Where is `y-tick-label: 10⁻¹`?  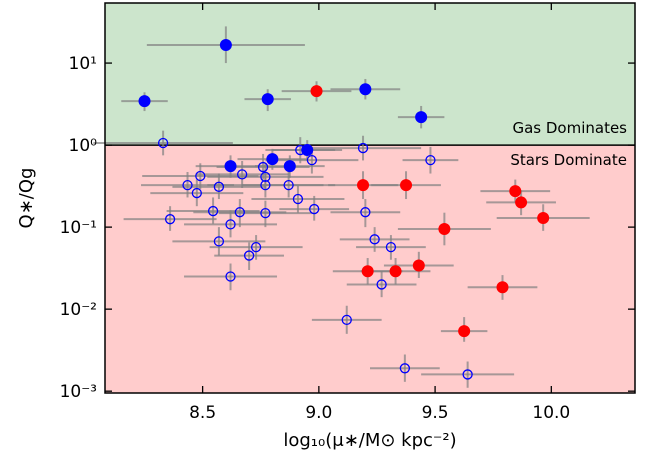 y-tick-label: 10⁻¹ is located at coordinates (78, 228).